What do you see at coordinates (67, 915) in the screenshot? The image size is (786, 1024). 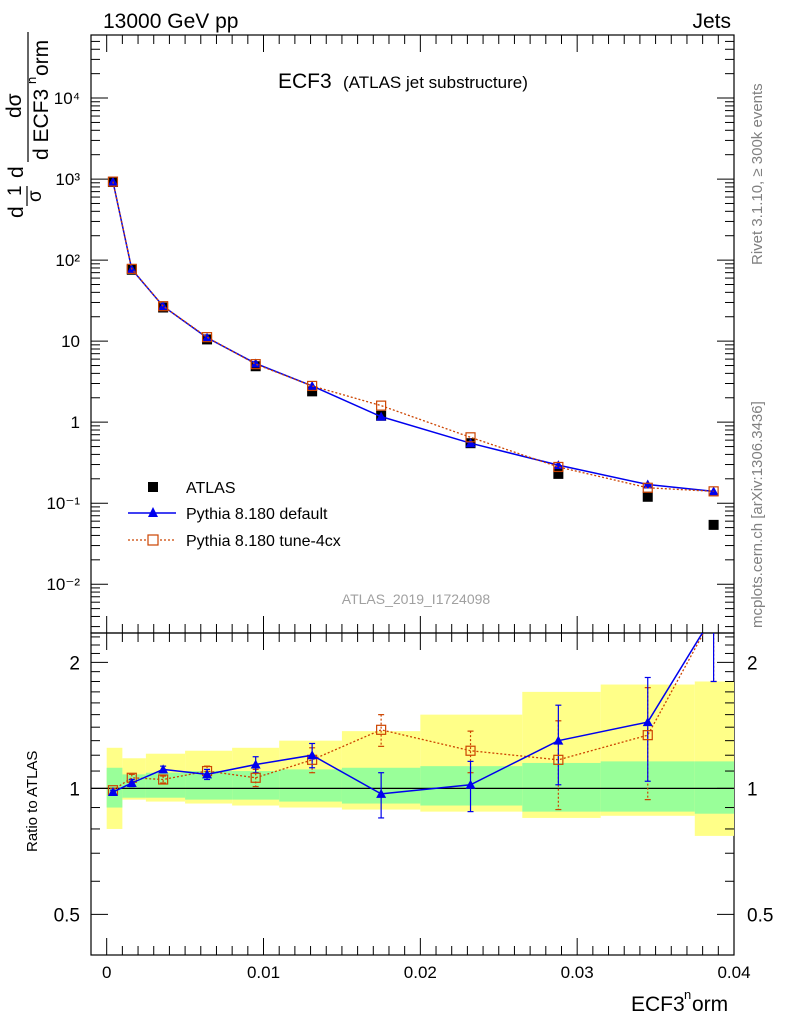 I see `ratio-tick-label: 0.5` at bounding box center [67, 915].